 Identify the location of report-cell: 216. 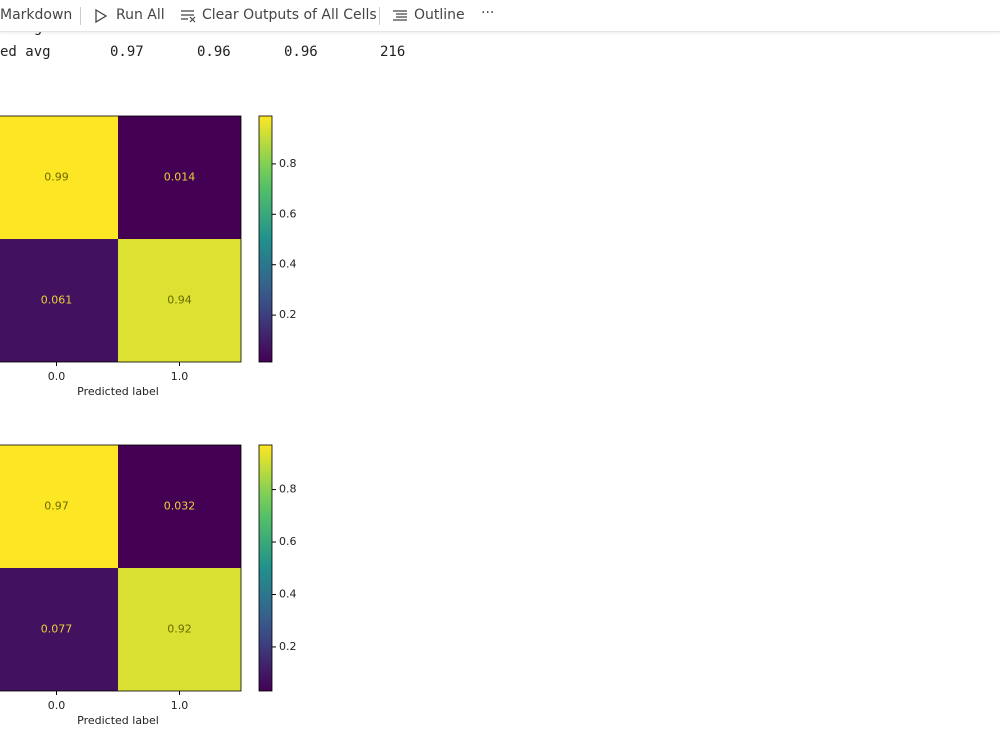
(393, 52).